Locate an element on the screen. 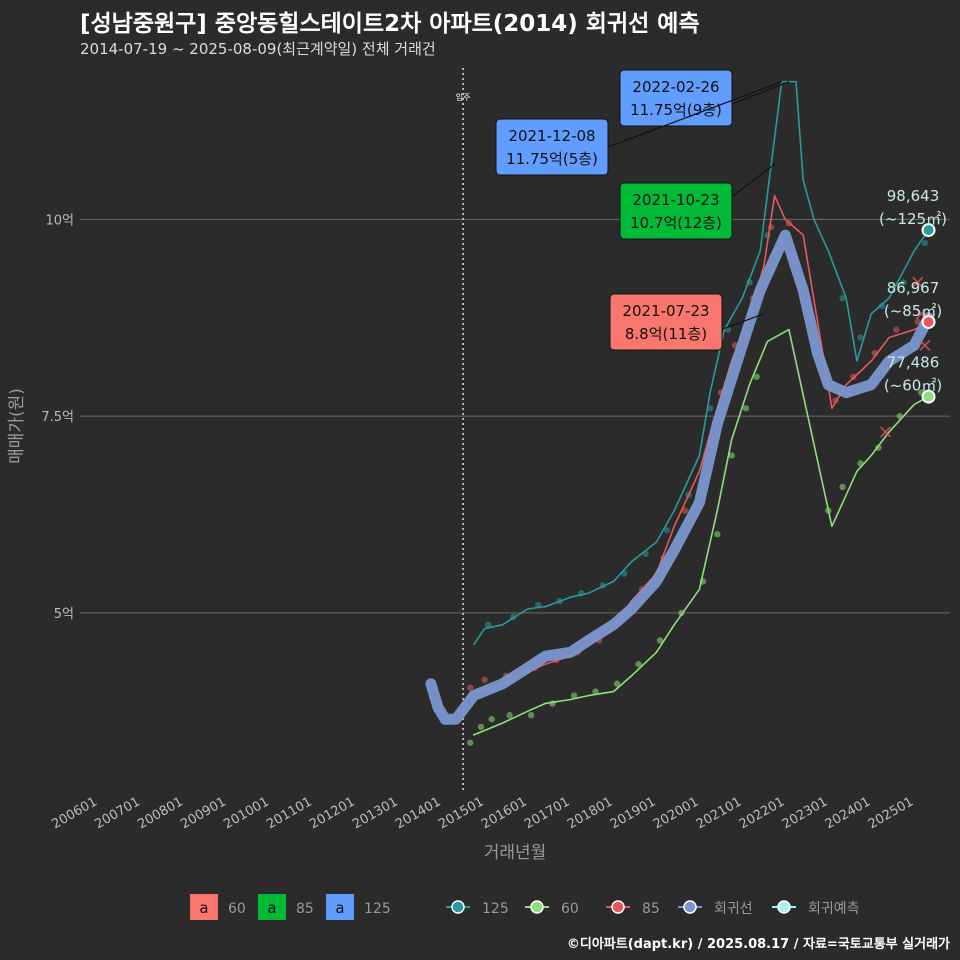 This screenshot has width=960, height=960. annotation-date-2: 2021-10-23 is located at coordinates (675, 200).